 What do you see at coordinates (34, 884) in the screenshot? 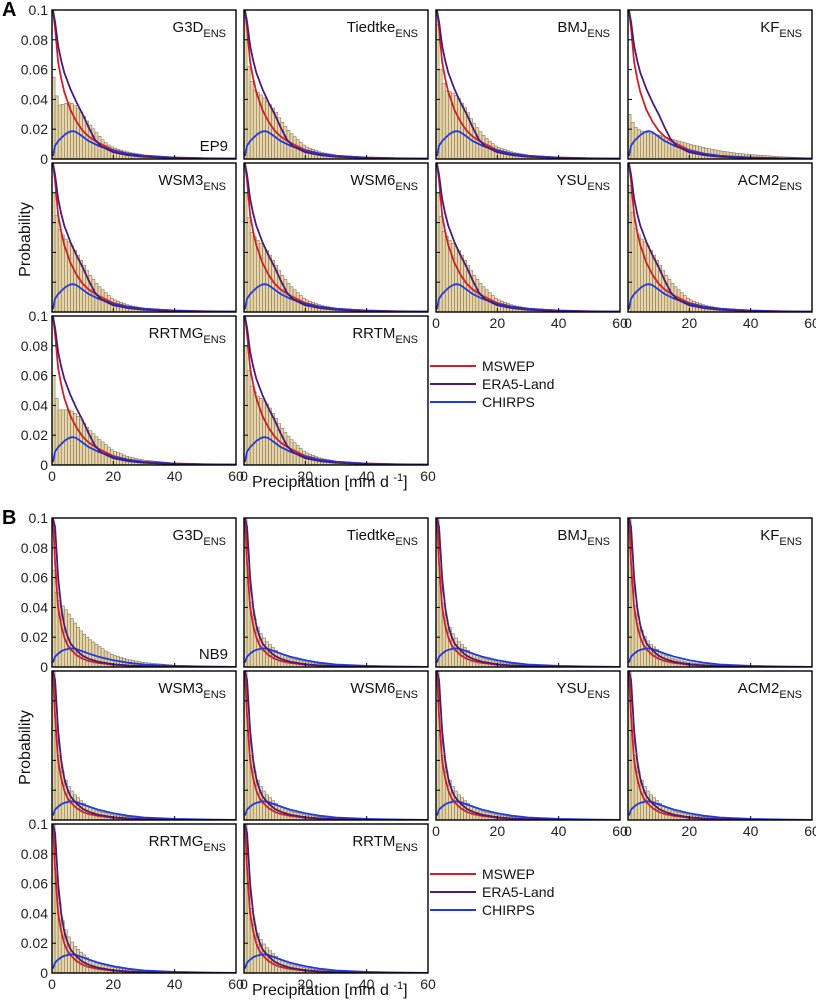
I see `y-tick-label: 0.06` at bounding box center [34, 884].